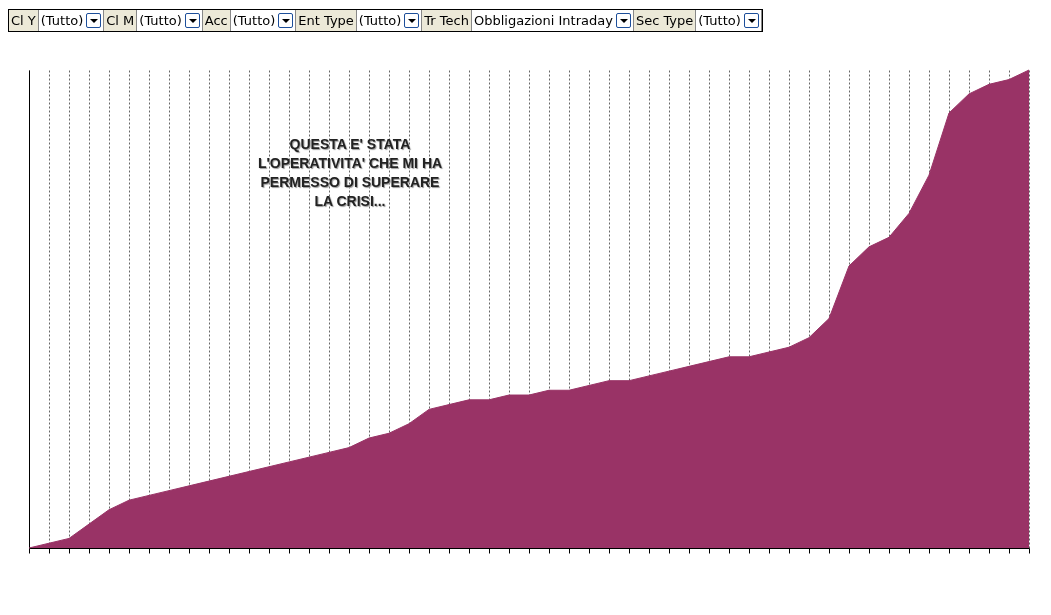 The width and height of the screenshot is (1051, 615). I want to click on text: Cl M, so click(120, 20).